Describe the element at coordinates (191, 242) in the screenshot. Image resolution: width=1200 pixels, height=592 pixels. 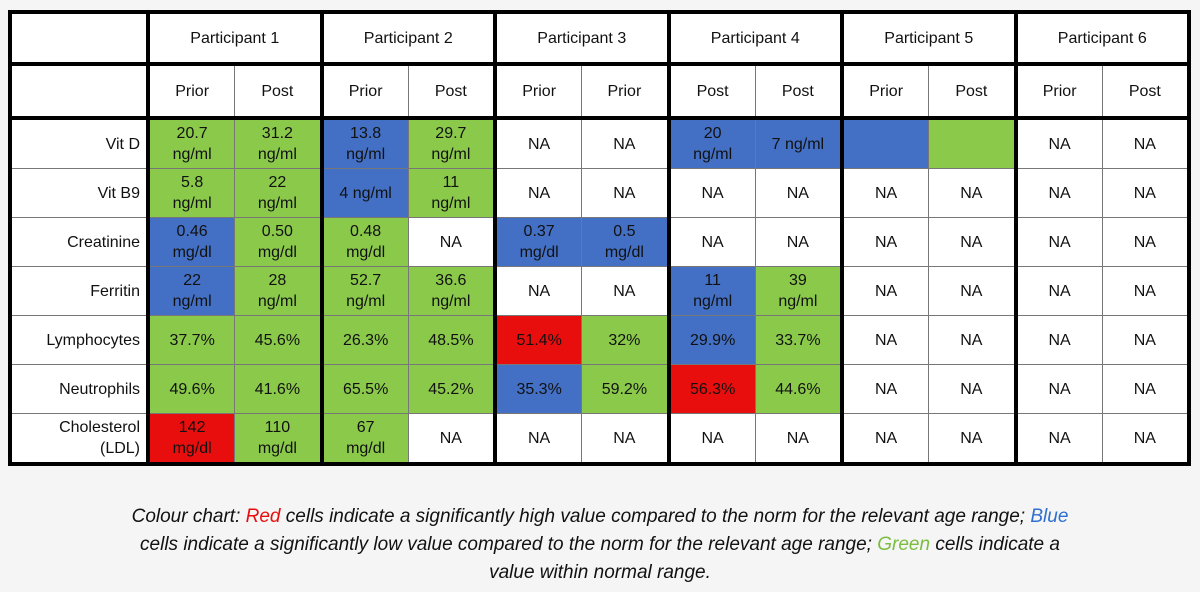
I see `value-cell: 0.46 mg/dl` at that location.